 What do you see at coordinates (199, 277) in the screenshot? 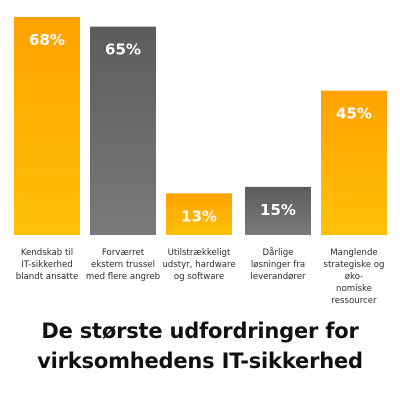
I see `category-label-3-line-3: og software` at bounding box center [199, 277].